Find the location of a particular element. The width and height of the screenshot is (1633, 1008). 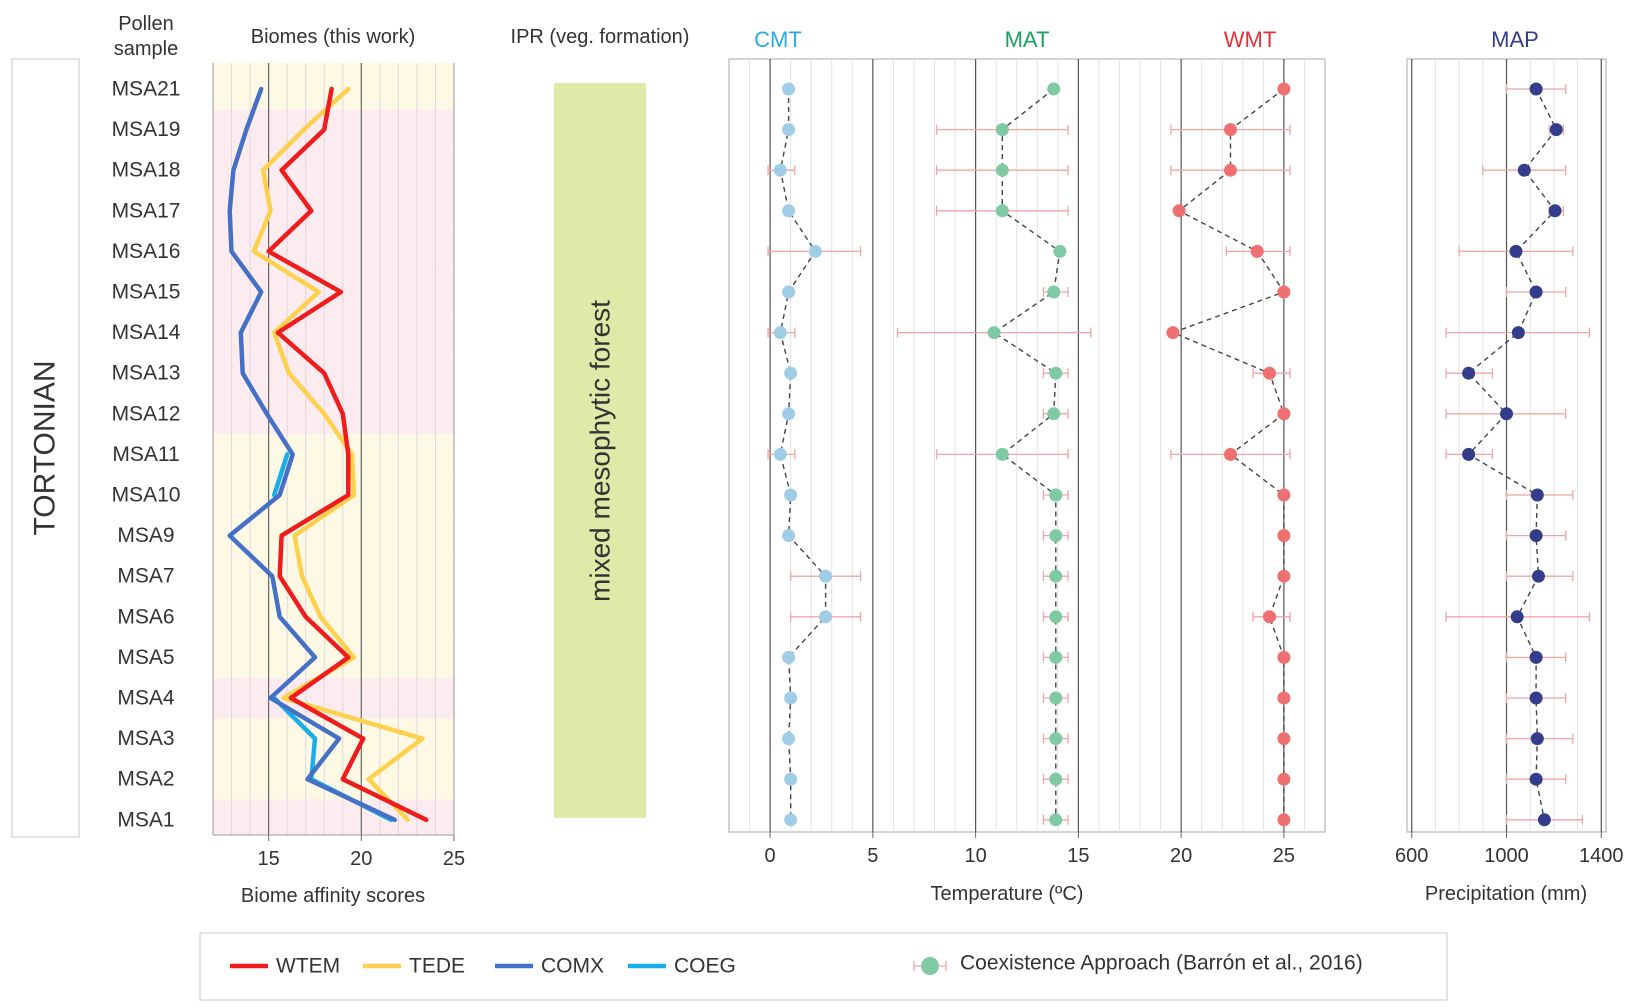

series-line-comx is located at coordinates (312, 454).